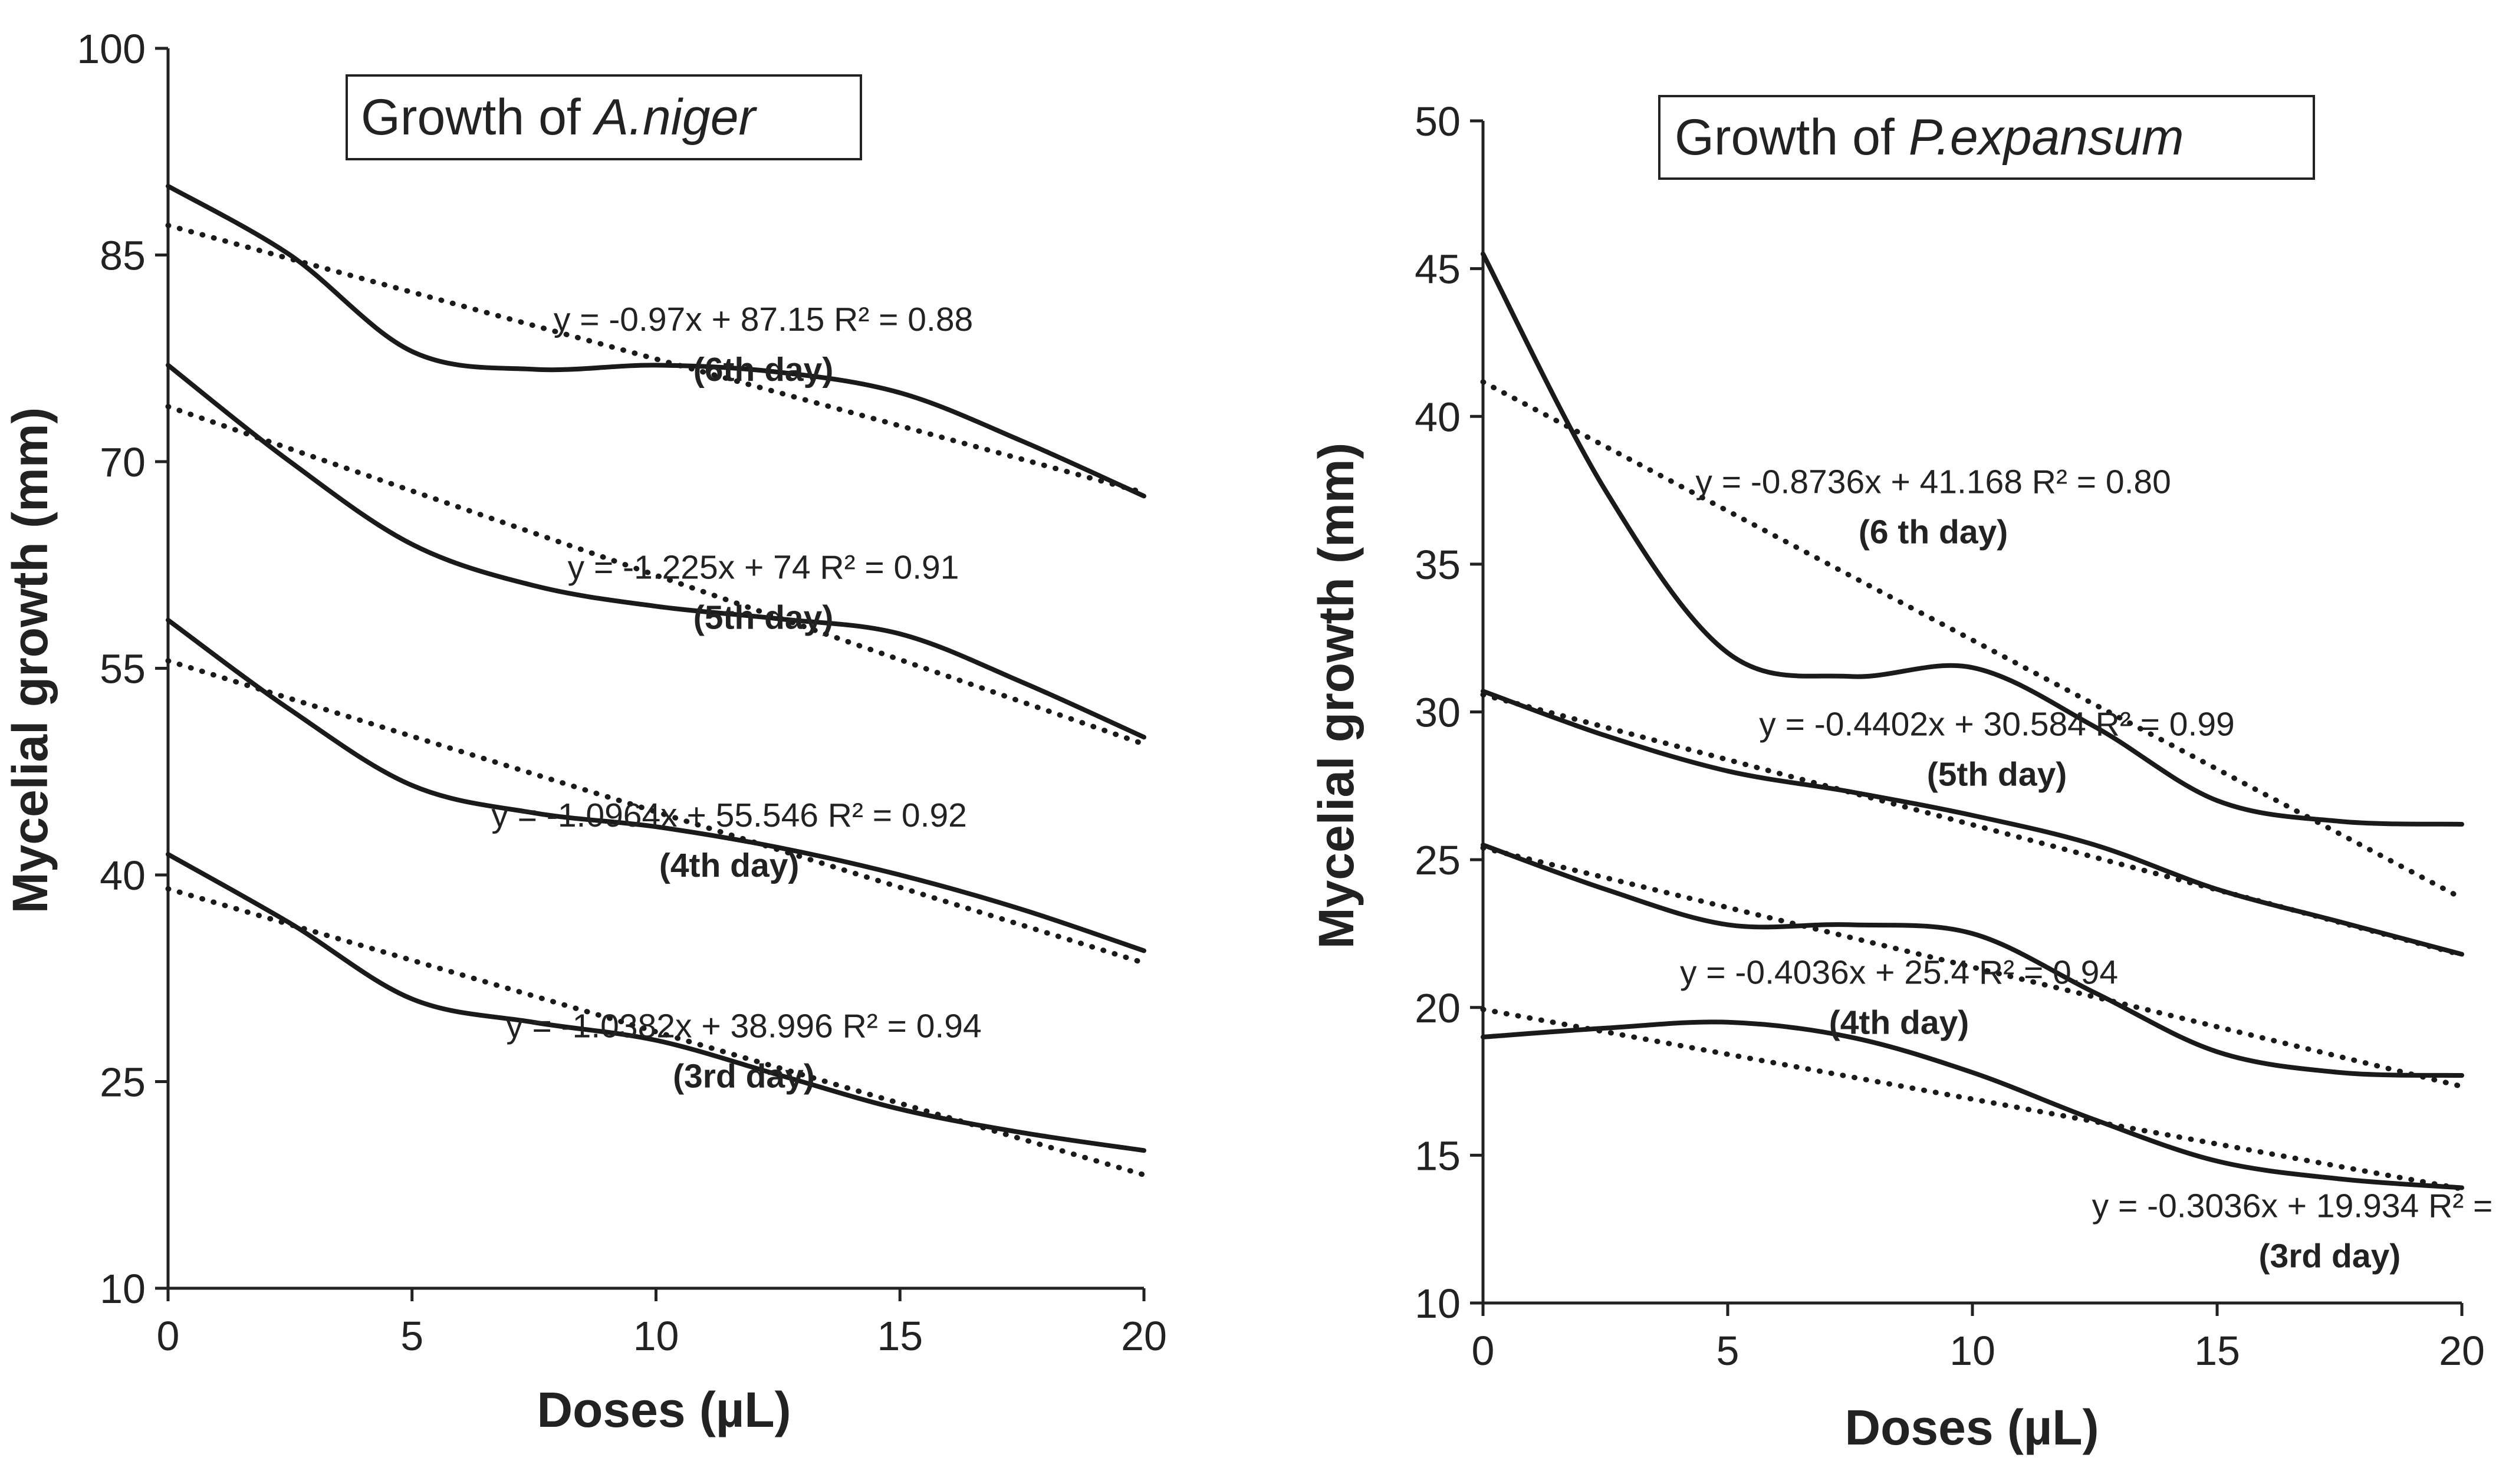  I want to click on title-box: Growth of P.expansum, so click(1986, 137).